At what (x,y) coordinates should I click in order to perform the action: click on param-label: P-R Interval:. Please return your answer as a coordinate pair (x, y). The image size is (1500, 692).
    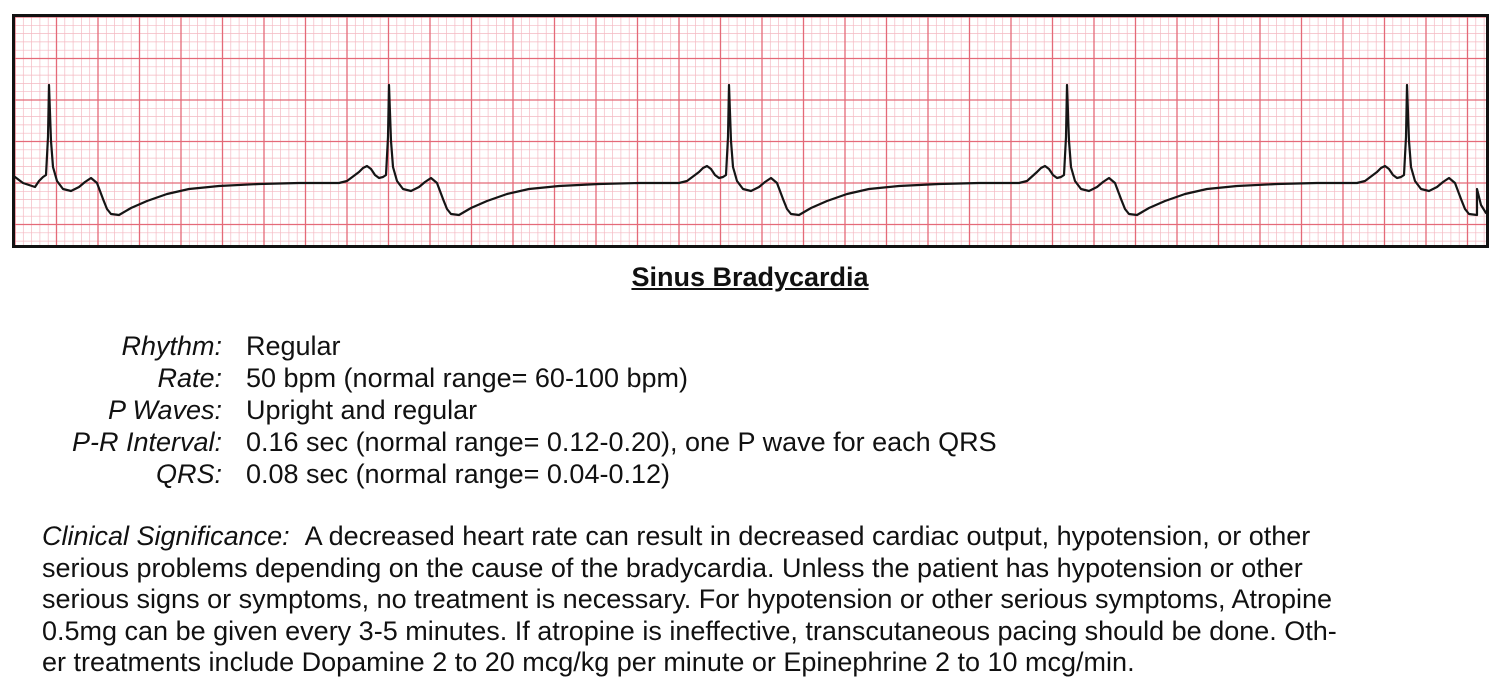
    Looking at the image, I should click on (146, 442).